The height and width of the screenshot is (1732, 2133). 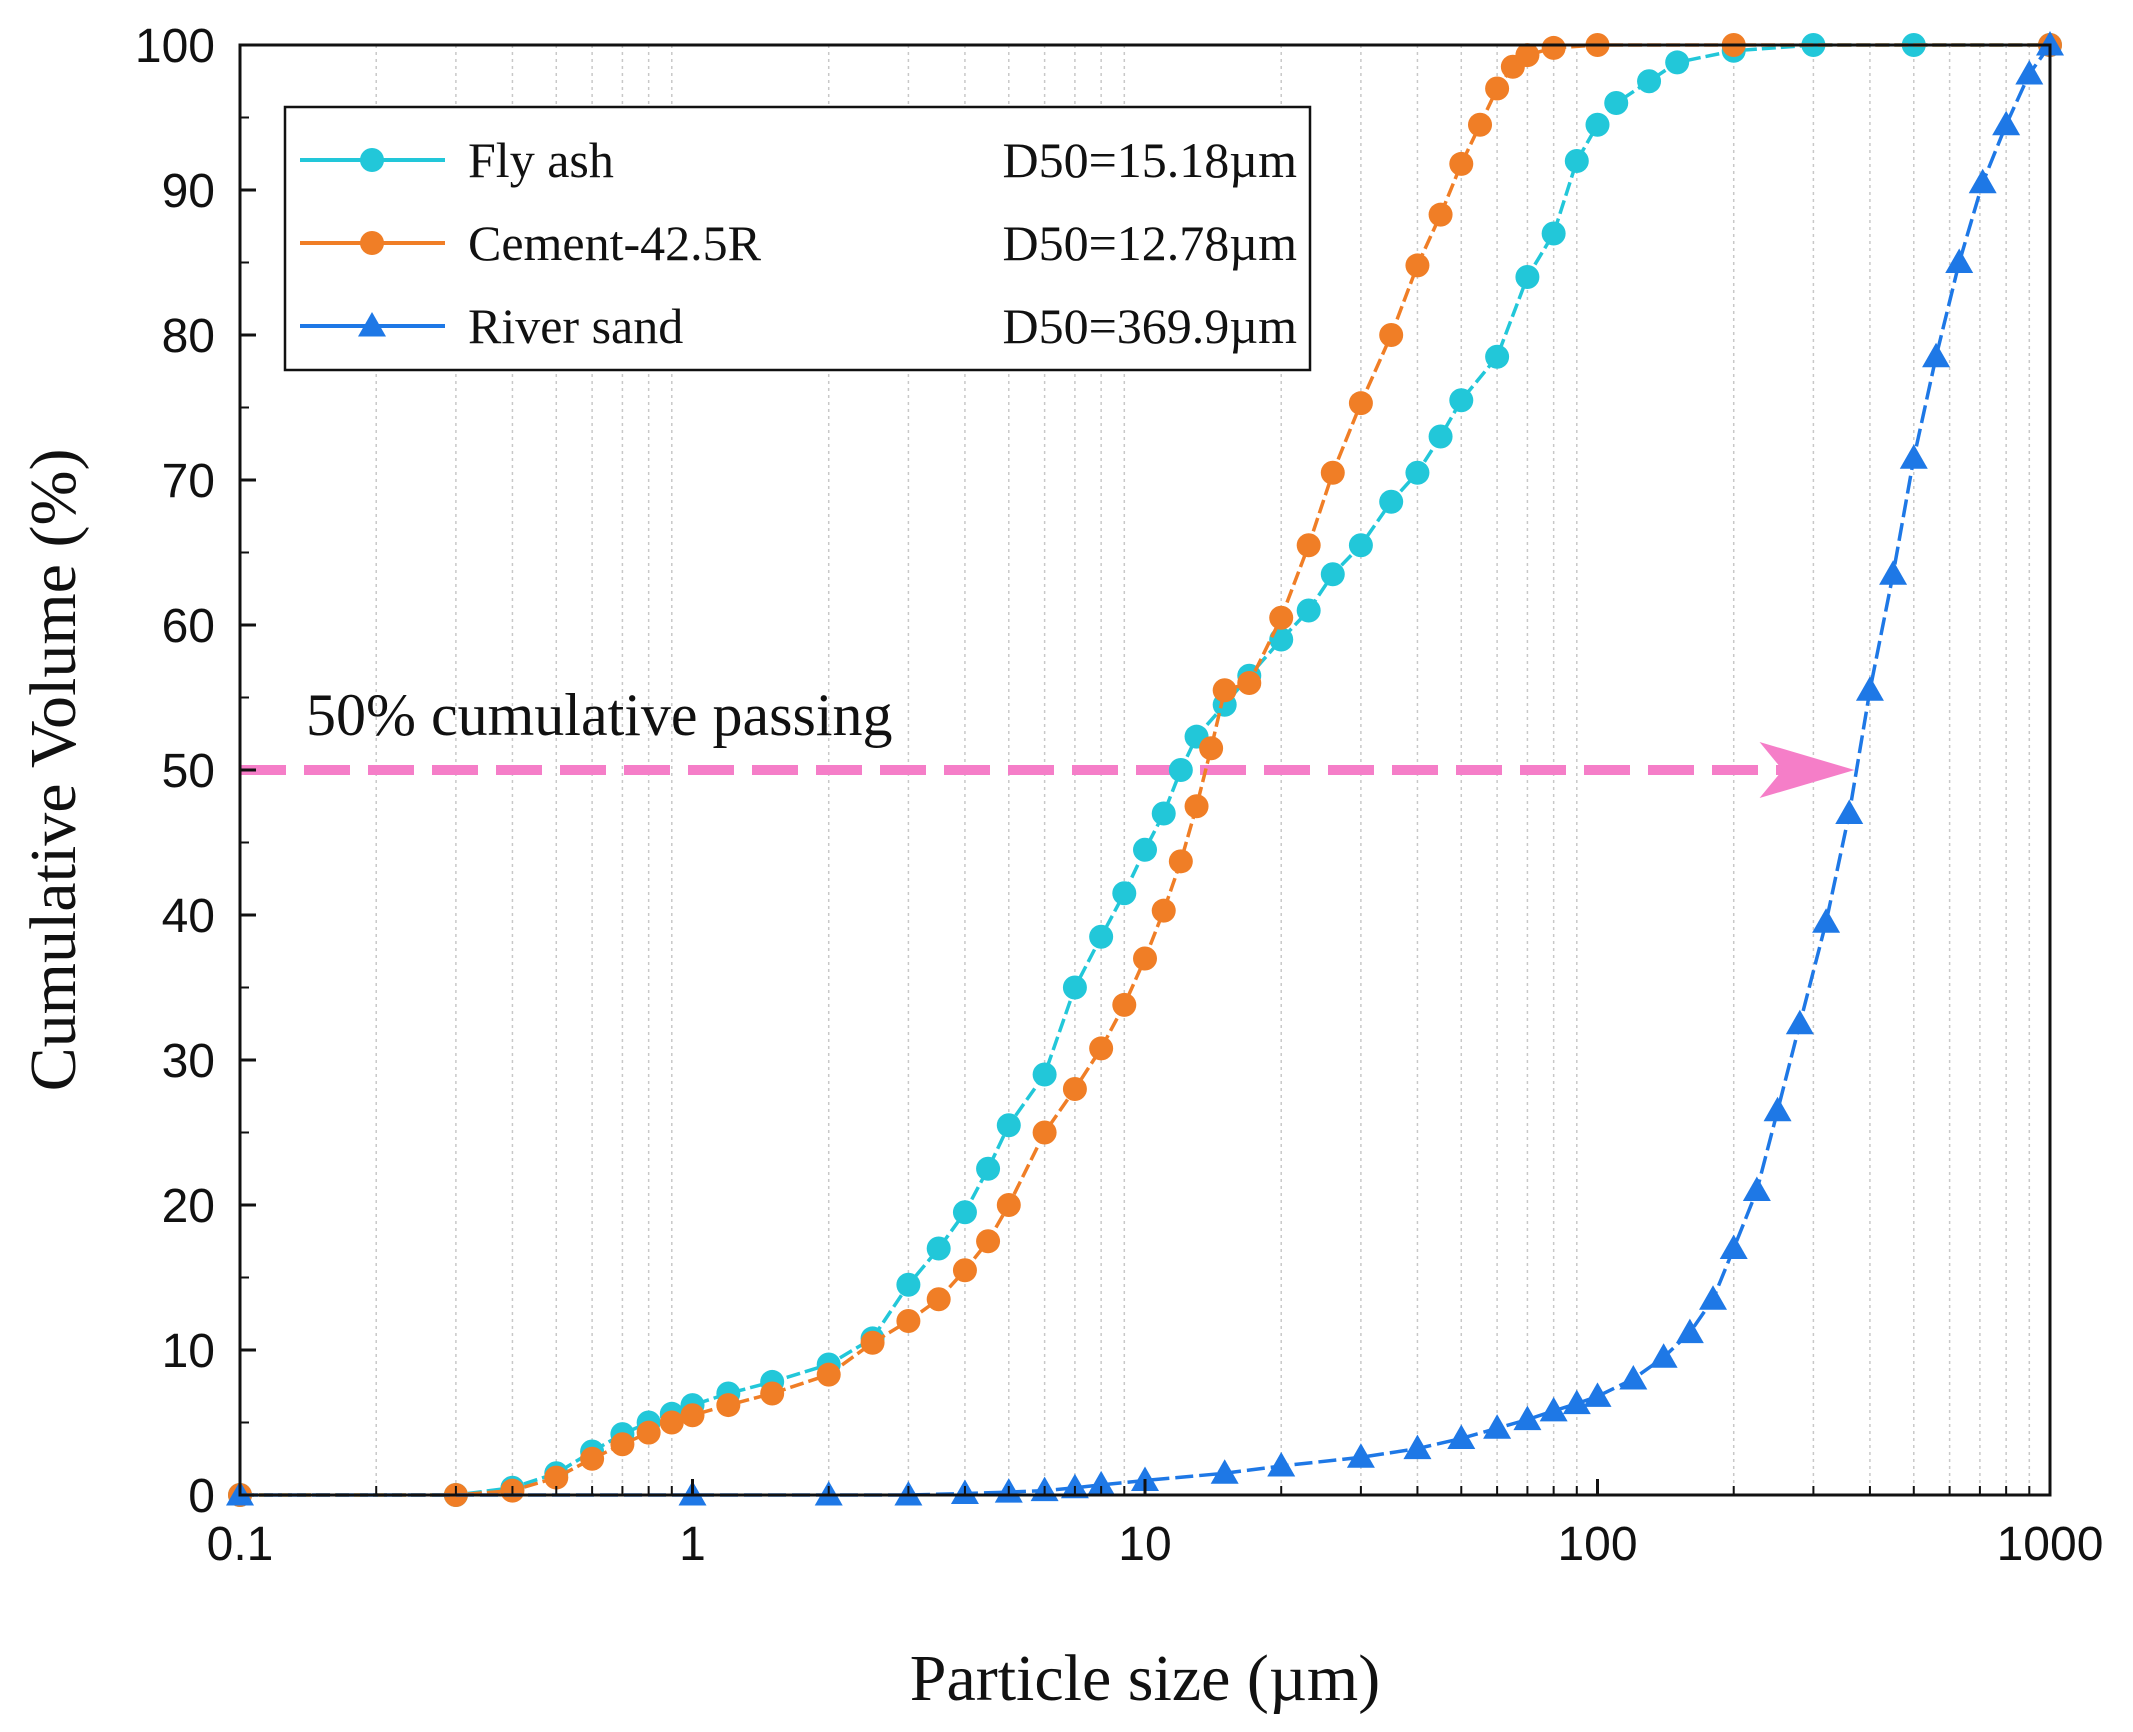 What do you see at coordinates (372, 324) in the screenshot?
I see `legend-marker-river-sand` at bounding box center [372, 324].